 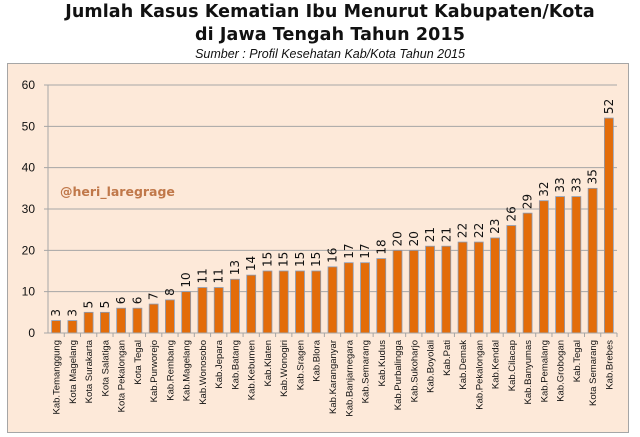 I want to click on data-label: 32, so click(x=544, y=188).